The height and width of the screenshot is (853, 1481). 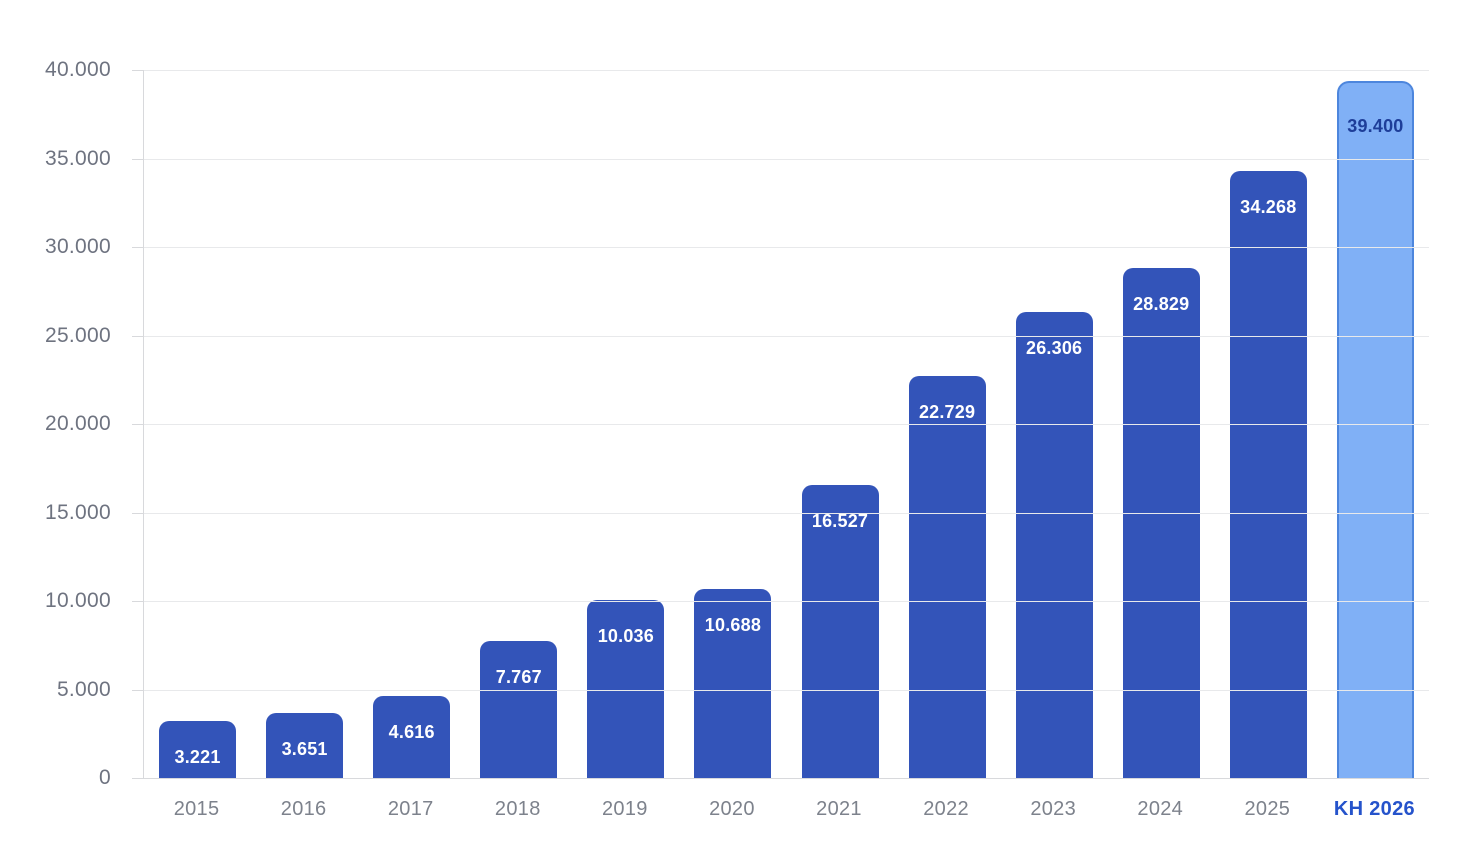 What do you see at coordinates (83, 689) in the screenshot?
I see `y-axis-tick-label: 5.000` at bounding box center [83, 689].